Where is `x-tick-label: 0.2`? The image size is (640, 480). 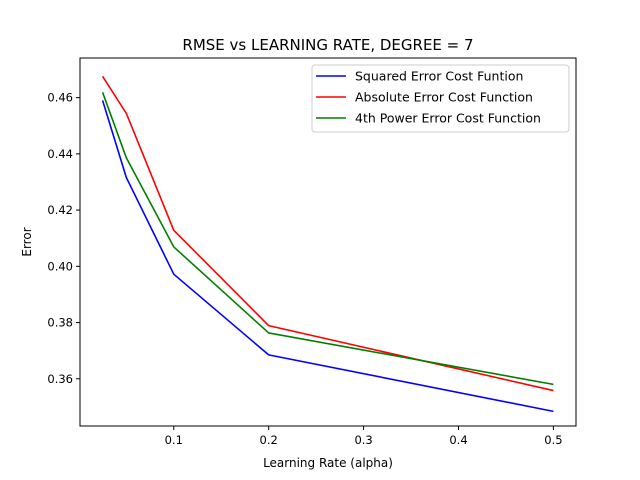
x-tick-label: 0.2 is located at coordinates (269, 440).